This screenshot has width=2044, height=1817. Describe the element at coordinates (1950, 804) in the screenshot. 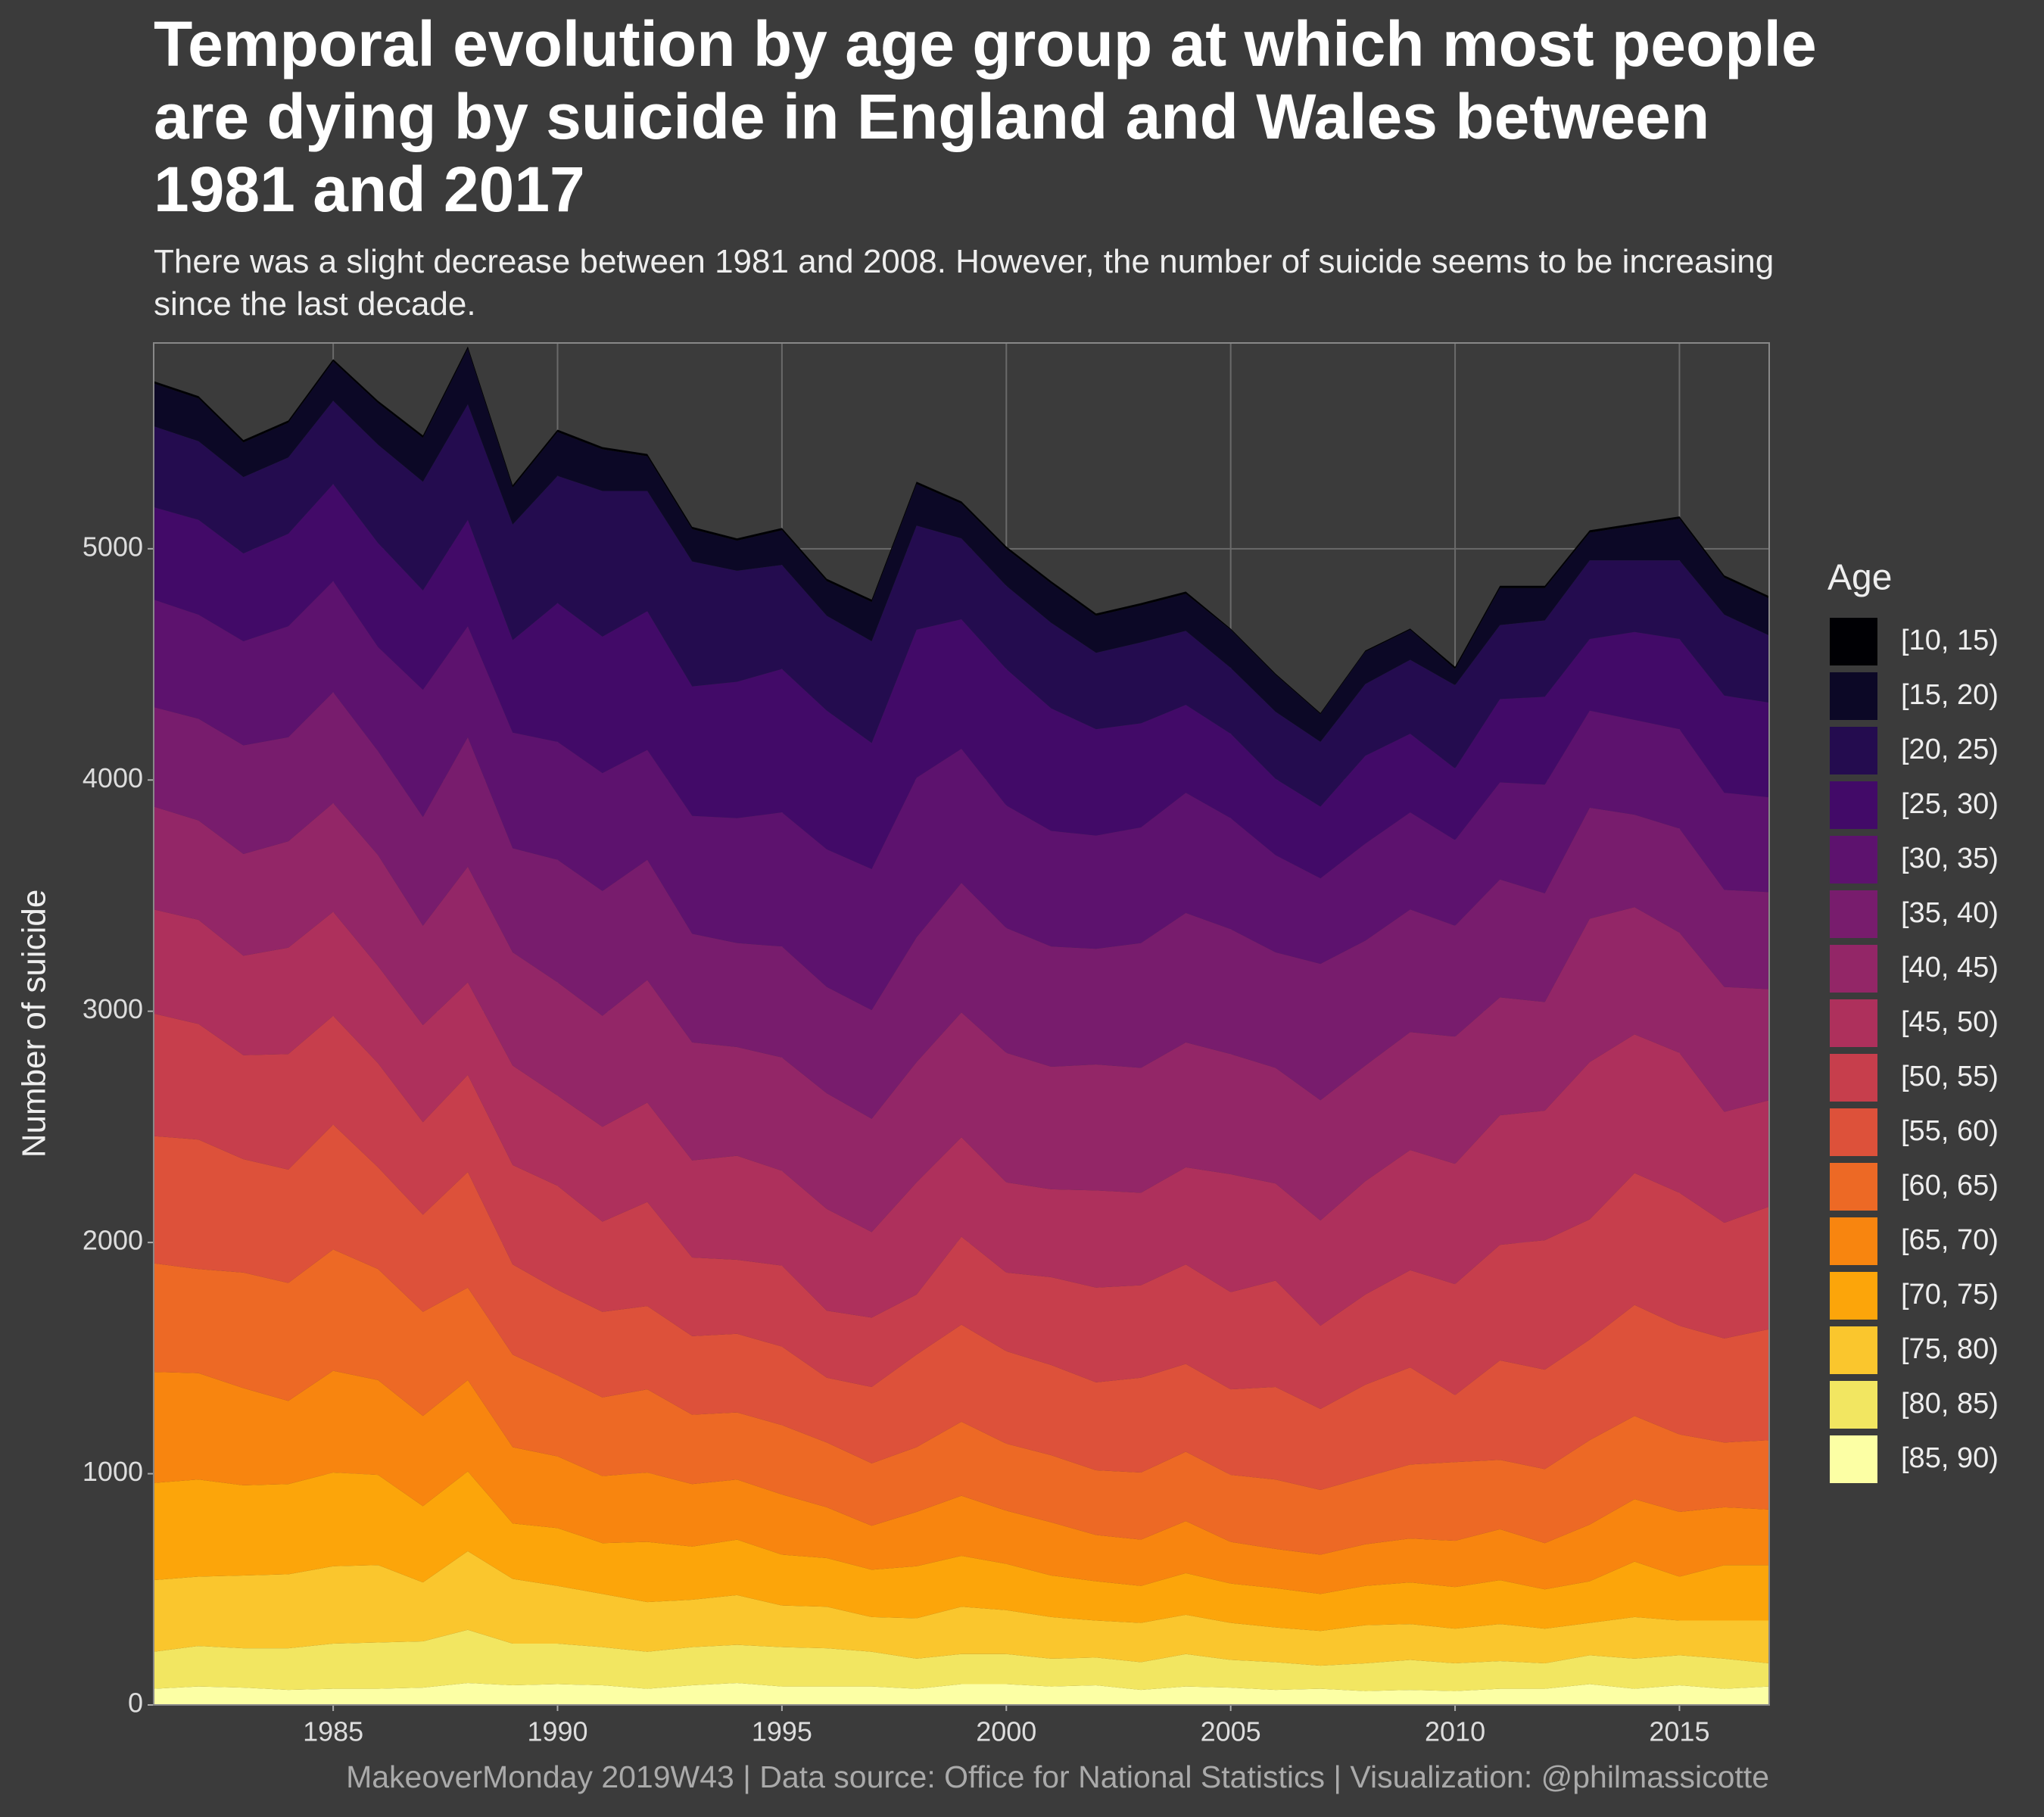

I see `legend-label: [25, 30)` at that location.